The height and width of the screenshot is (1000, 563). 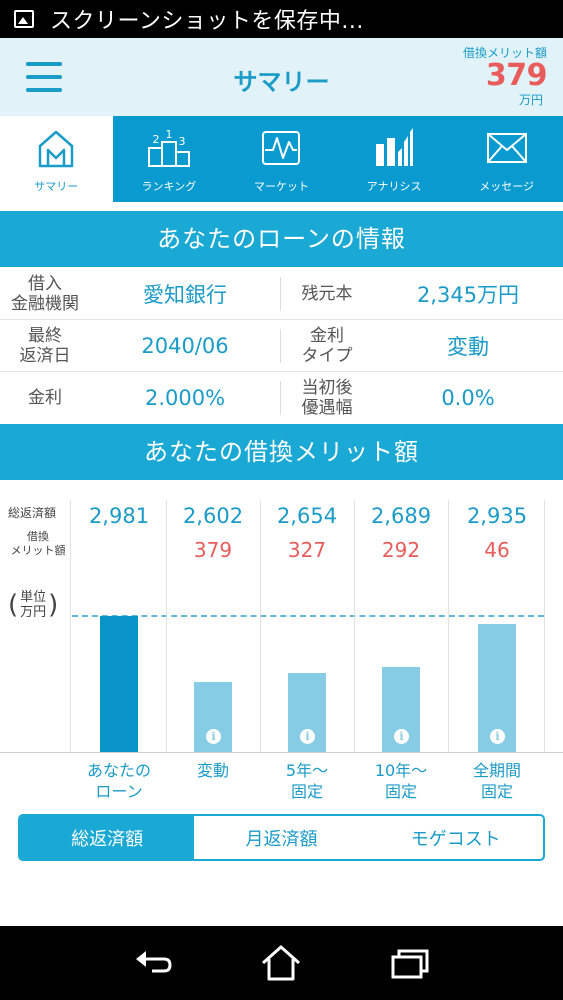 What do you see at coordinates (154, 963) in the screenshot?
I see `back-icon` at bounding box center [154, 963].